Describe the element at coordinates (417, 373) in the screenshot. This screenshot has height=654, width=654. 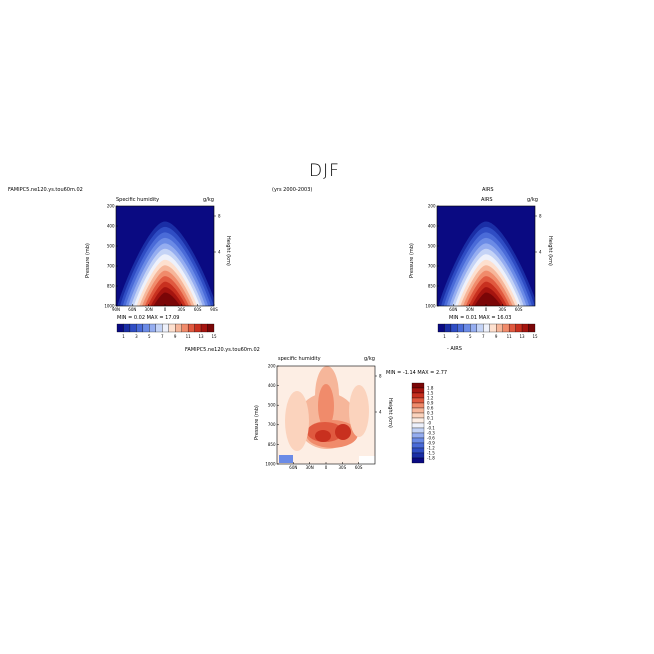
I see `panel3-stats: MIN = -1.14 MAX = 2.77` at that location.